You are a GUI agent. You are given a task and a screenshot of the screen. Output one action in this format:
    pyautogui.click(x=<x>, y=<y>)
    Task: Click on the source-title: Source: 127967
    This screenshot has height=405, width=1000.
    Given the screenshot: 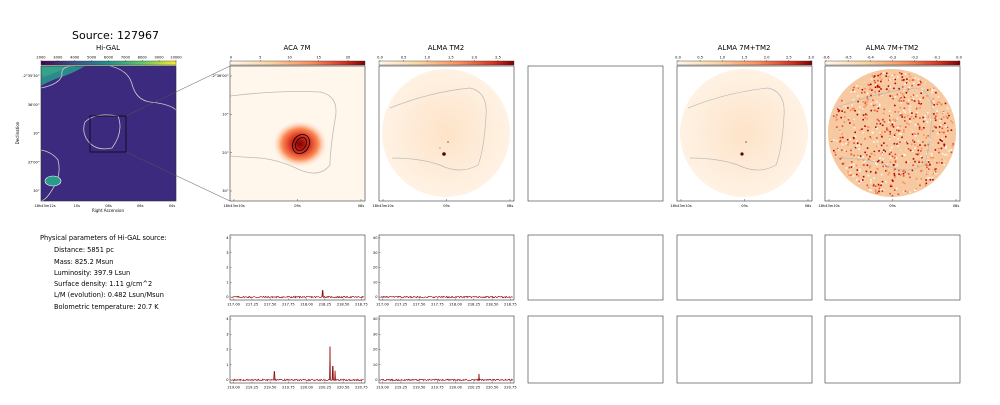 What is the action you would take?
    pyautogui.click(x=115, y=35)
    